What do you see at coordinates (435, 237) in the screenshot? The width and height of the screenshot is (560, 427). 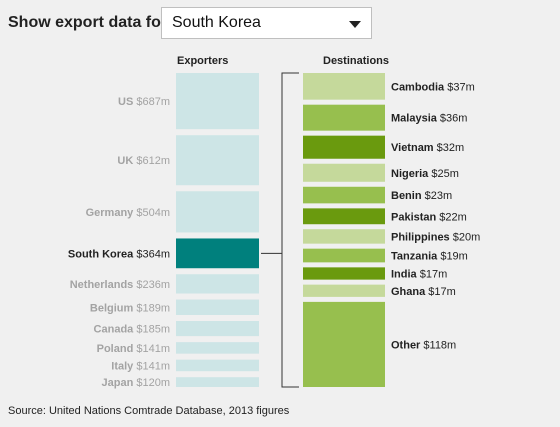 I see `destination-label-philippines: Philippines $20m` at bounding box center [435, 237].